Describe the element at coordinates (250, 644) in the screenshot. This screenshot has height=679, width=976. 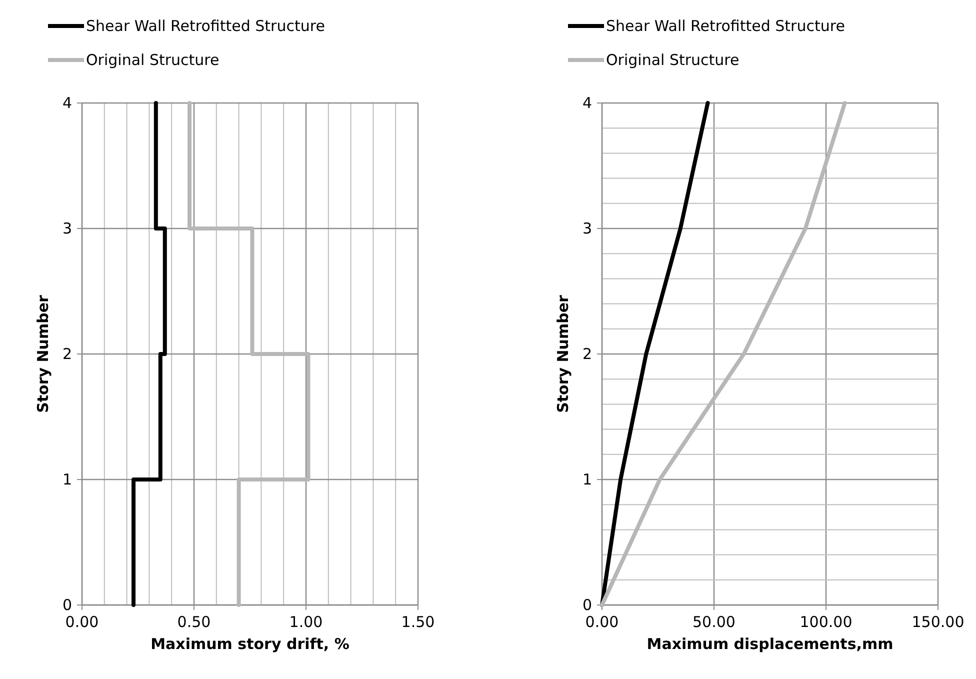
I see `x-axis-title: Maximum story drift, %` at that location.